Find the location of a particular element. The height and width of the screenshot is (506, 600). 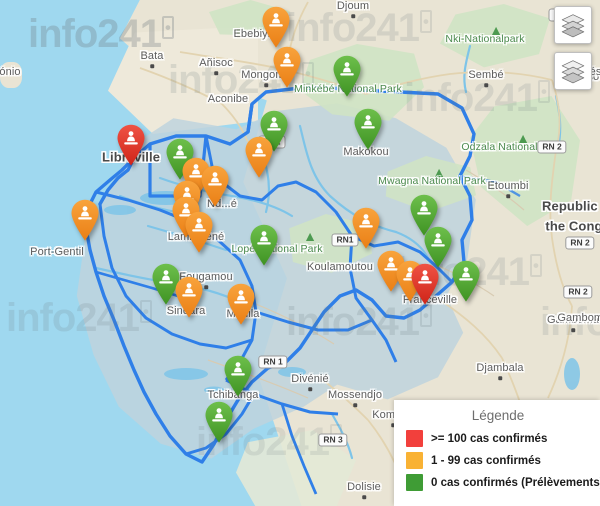

legend-item: >= 100 cas confirmés is located at coordinates (498, 438).